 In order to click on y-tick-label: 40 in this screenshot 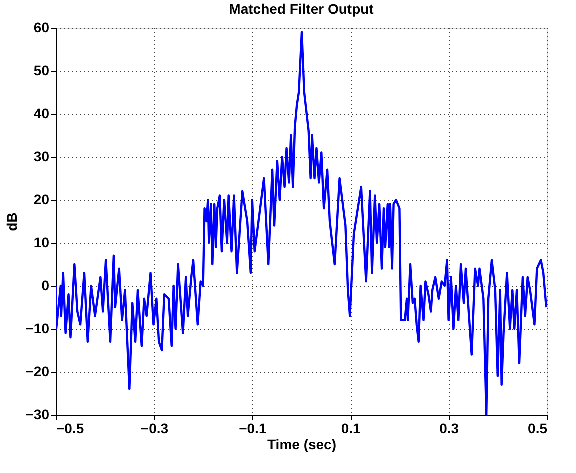, I will do `click(42, 114)`.